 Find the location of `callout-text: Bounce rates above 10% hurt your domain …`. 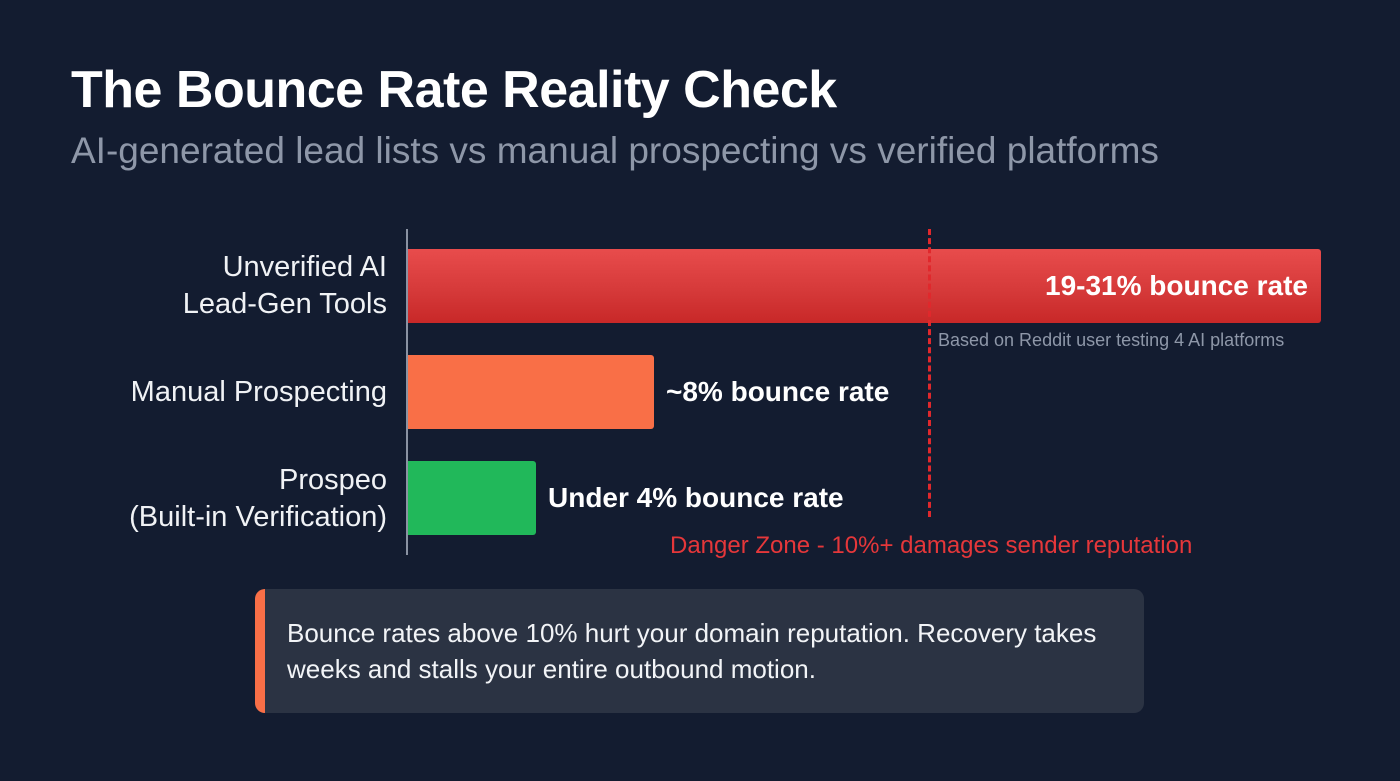

callout-text: Bounce rates above 10% hurt your domain … is located at coordinates (692, 651).